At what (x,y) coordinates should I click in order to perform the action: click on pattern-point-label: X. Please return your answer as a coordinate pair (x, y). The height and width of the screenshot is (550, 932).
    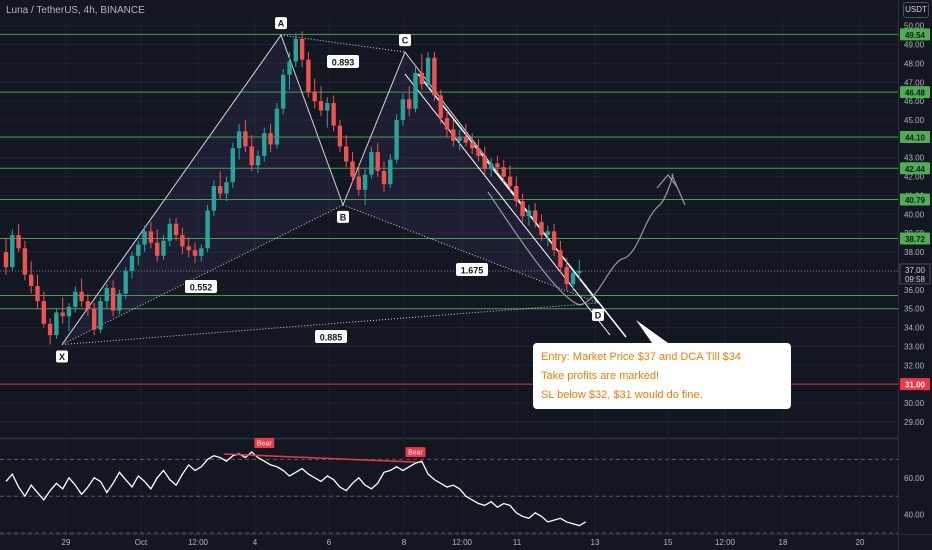
    Looking at the image, I should click on (62, 357).